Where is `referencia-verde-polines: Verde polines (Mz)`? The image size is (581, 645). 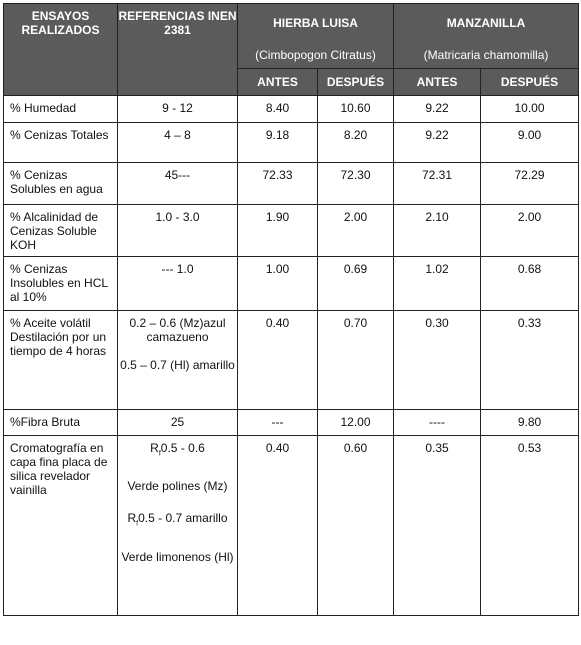
referencia-verde-polines: Verde polines (Mz) is located at coordinates (177, 486).